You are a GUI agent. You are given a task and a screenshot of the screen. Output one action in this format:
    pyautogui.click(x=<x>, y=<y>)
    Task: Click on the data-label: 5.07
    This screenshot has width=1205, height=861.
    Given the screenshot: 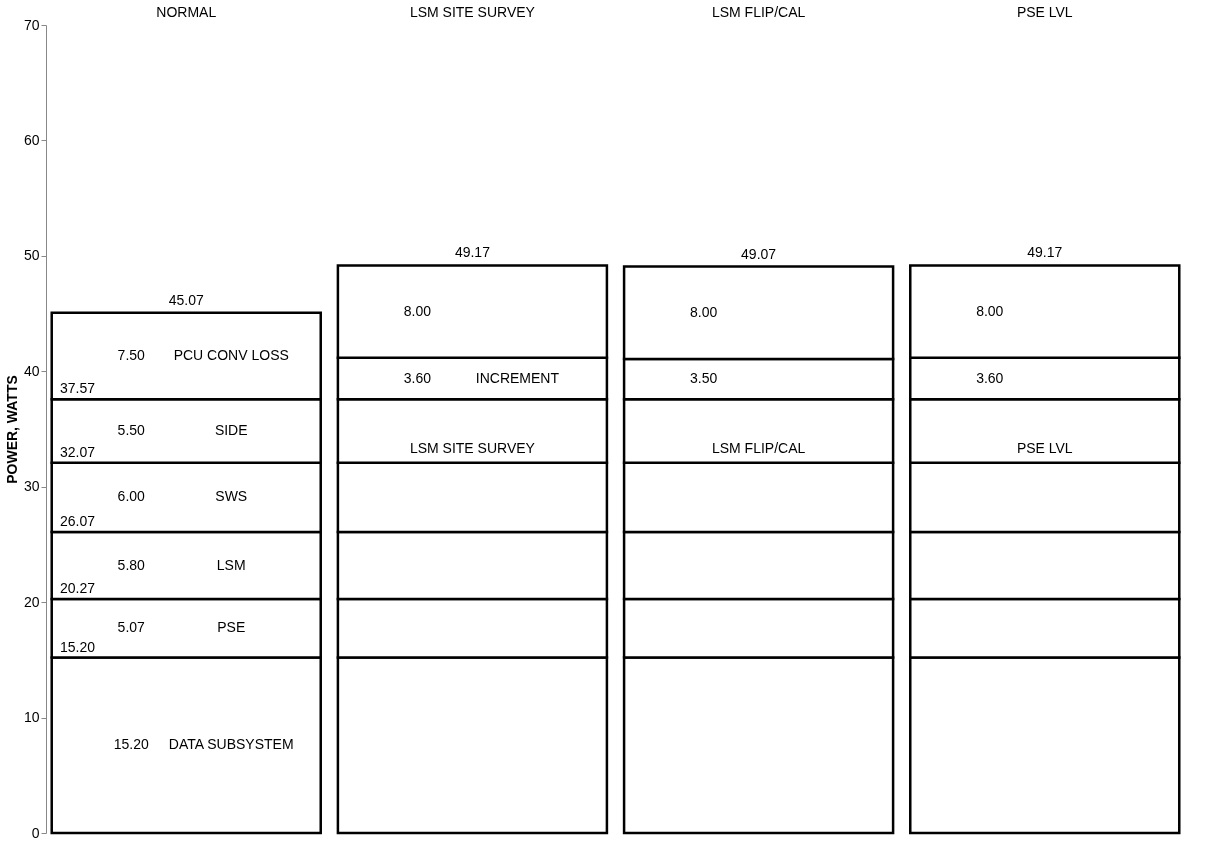 What is the action you would take?
    pyautogui.click(x=131, y=627)
    